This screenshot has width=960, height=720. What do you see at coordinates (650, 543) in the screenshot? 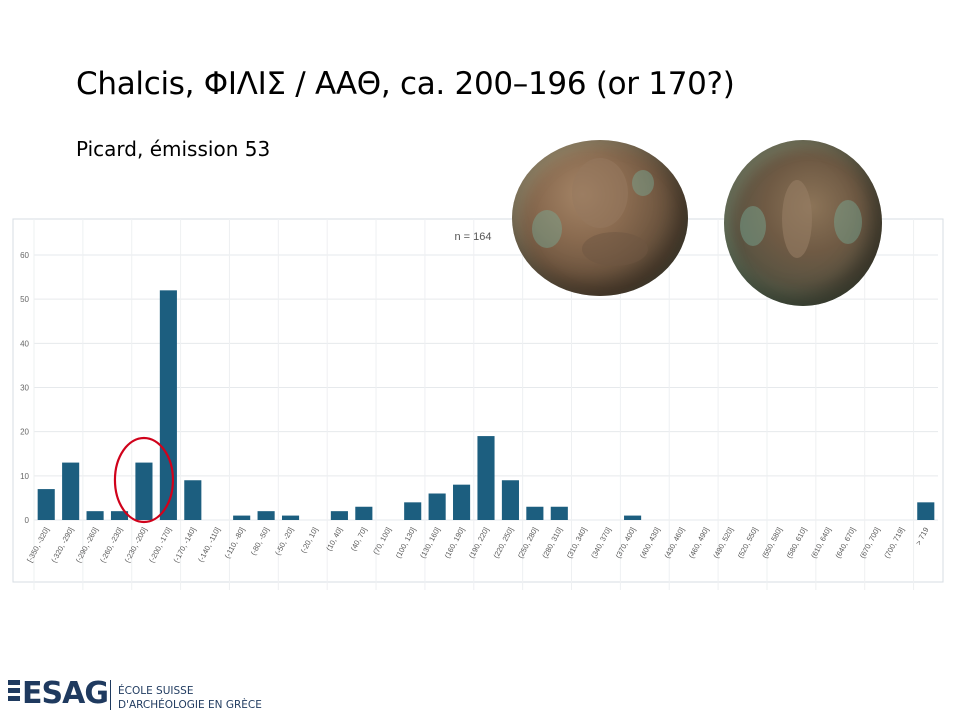
I see `x-tick-label: (400, 430]` at bounding box center [650, 543].